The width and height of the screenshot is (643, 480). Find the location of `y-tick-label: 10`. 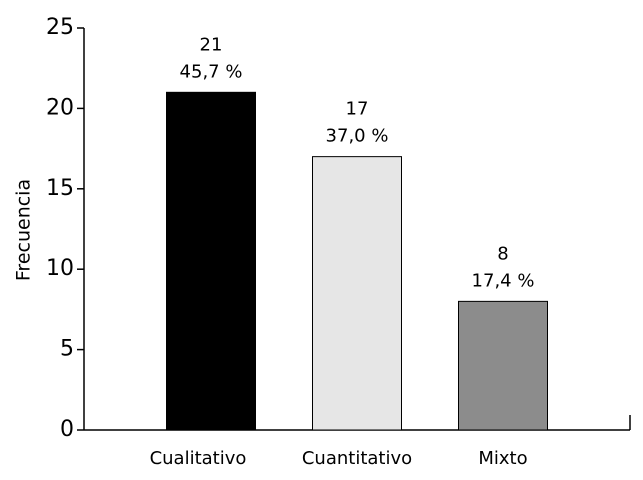

y-tick-label: 10 is located at coordinates (60, 268).